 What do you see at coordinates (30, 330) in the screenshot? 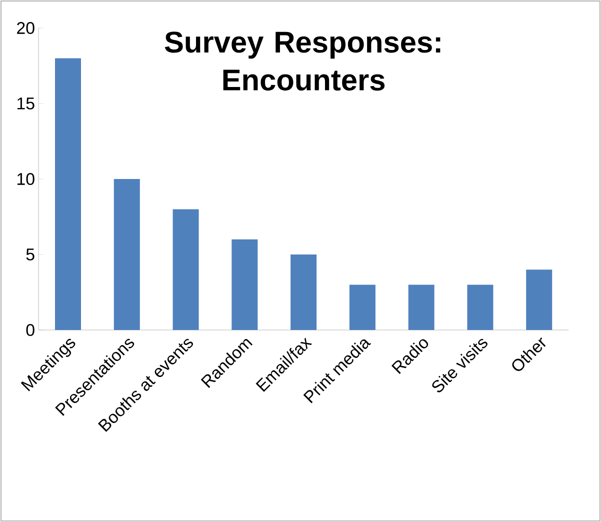
I see `y-tick-label: 0` at bounding box center [30, 330].